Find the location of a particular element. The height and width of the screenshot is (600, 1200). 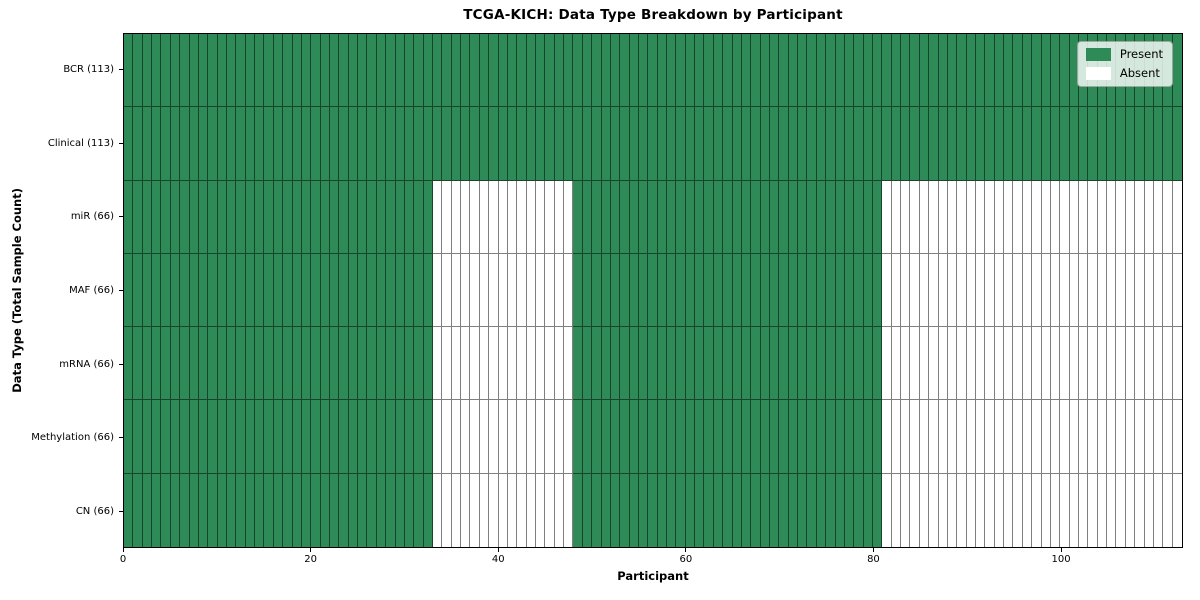

x-tick-mark is located at coordinates (686, 550).